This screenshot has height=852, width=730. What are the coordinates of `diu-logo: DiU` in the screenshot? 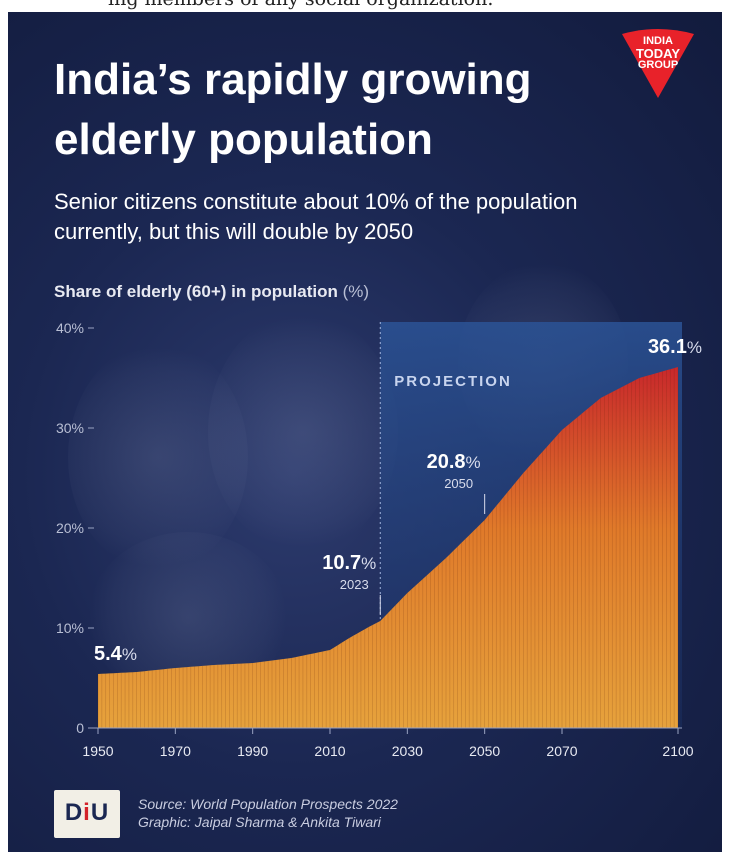 It's located at (87, 814).